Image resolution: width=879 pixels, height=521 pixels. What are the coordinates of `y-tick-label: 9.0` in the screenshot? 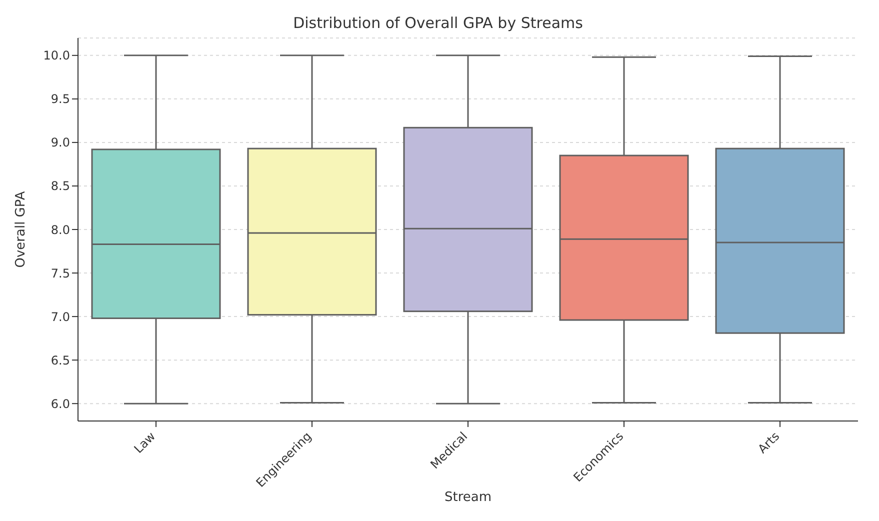 It's located at (60, 143).